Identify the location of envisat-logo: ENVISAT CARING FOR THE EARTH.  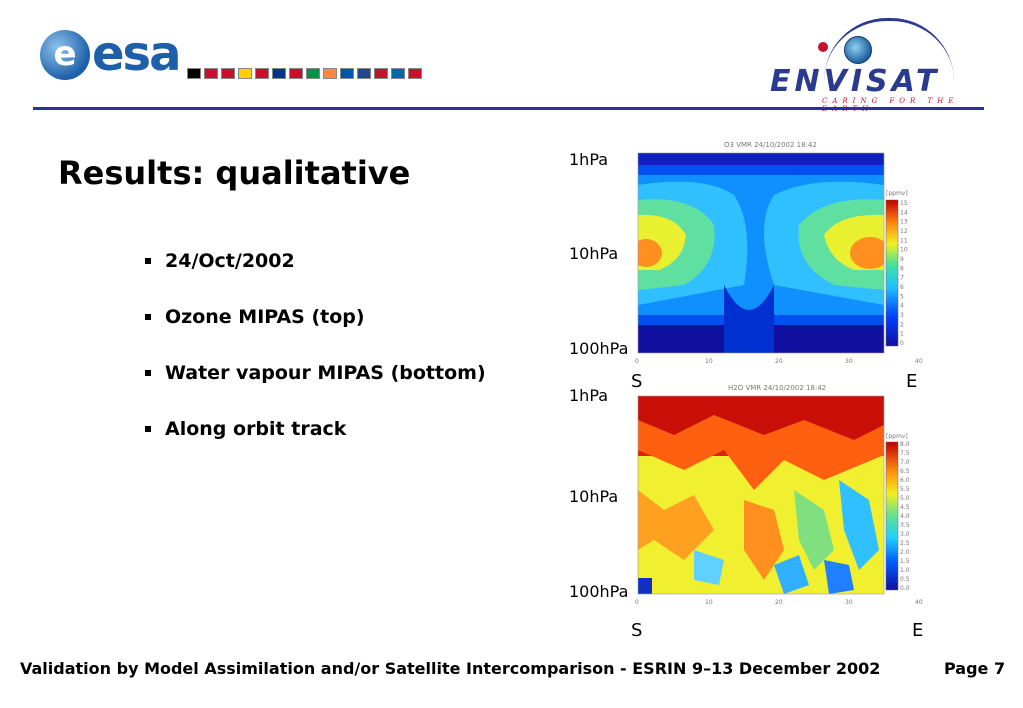
(877, 65).